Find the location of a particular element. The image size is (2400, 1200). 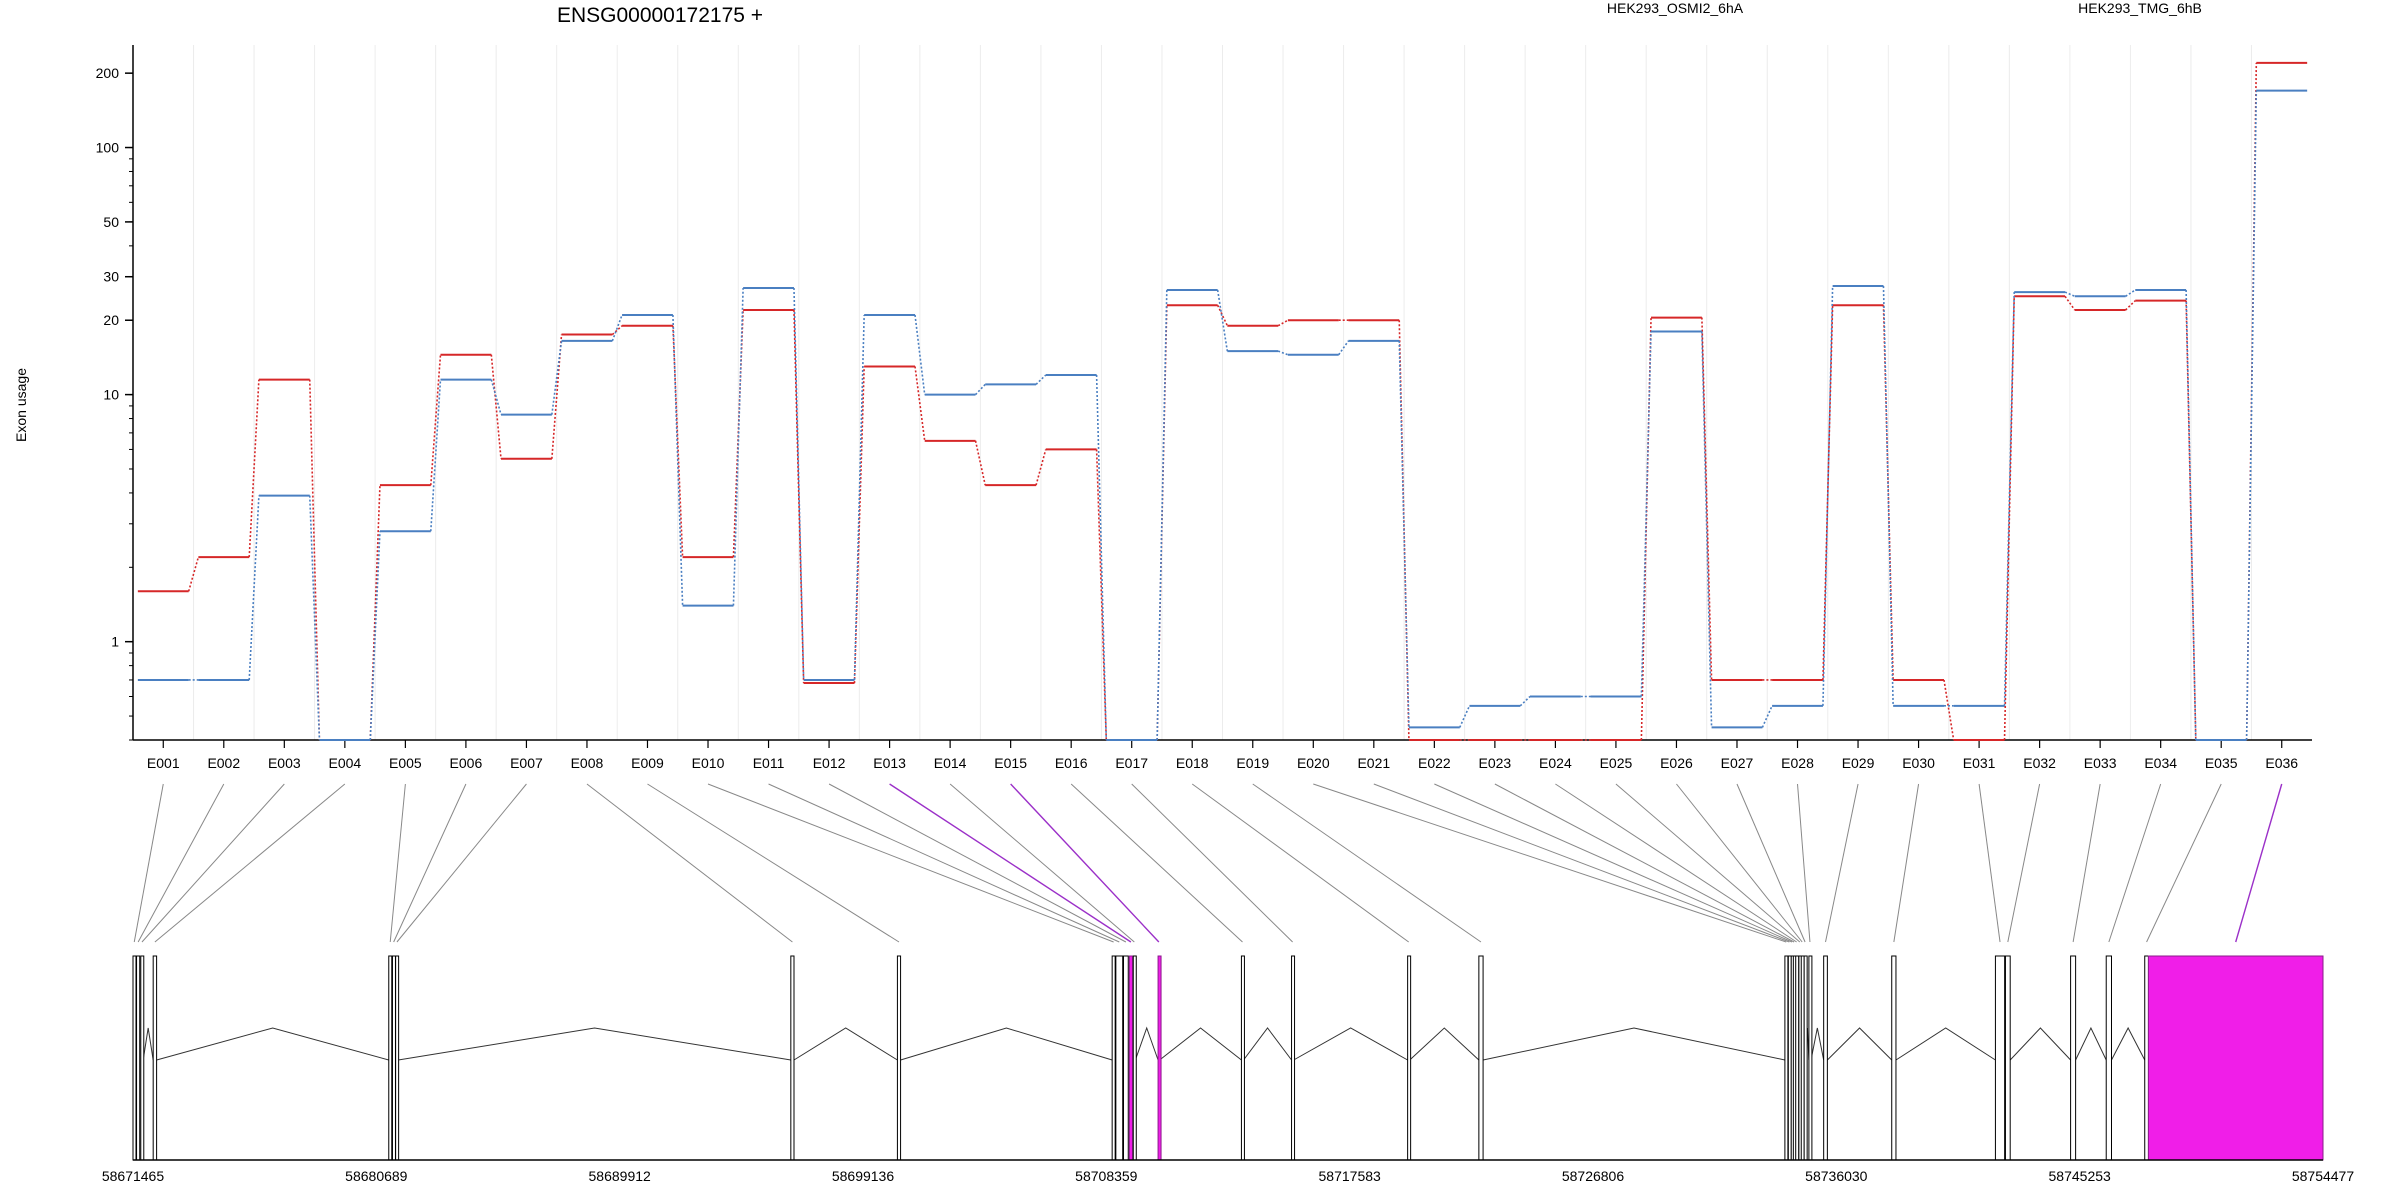

x-tick-label-e011: E011 is located at coordinates (769, 763).